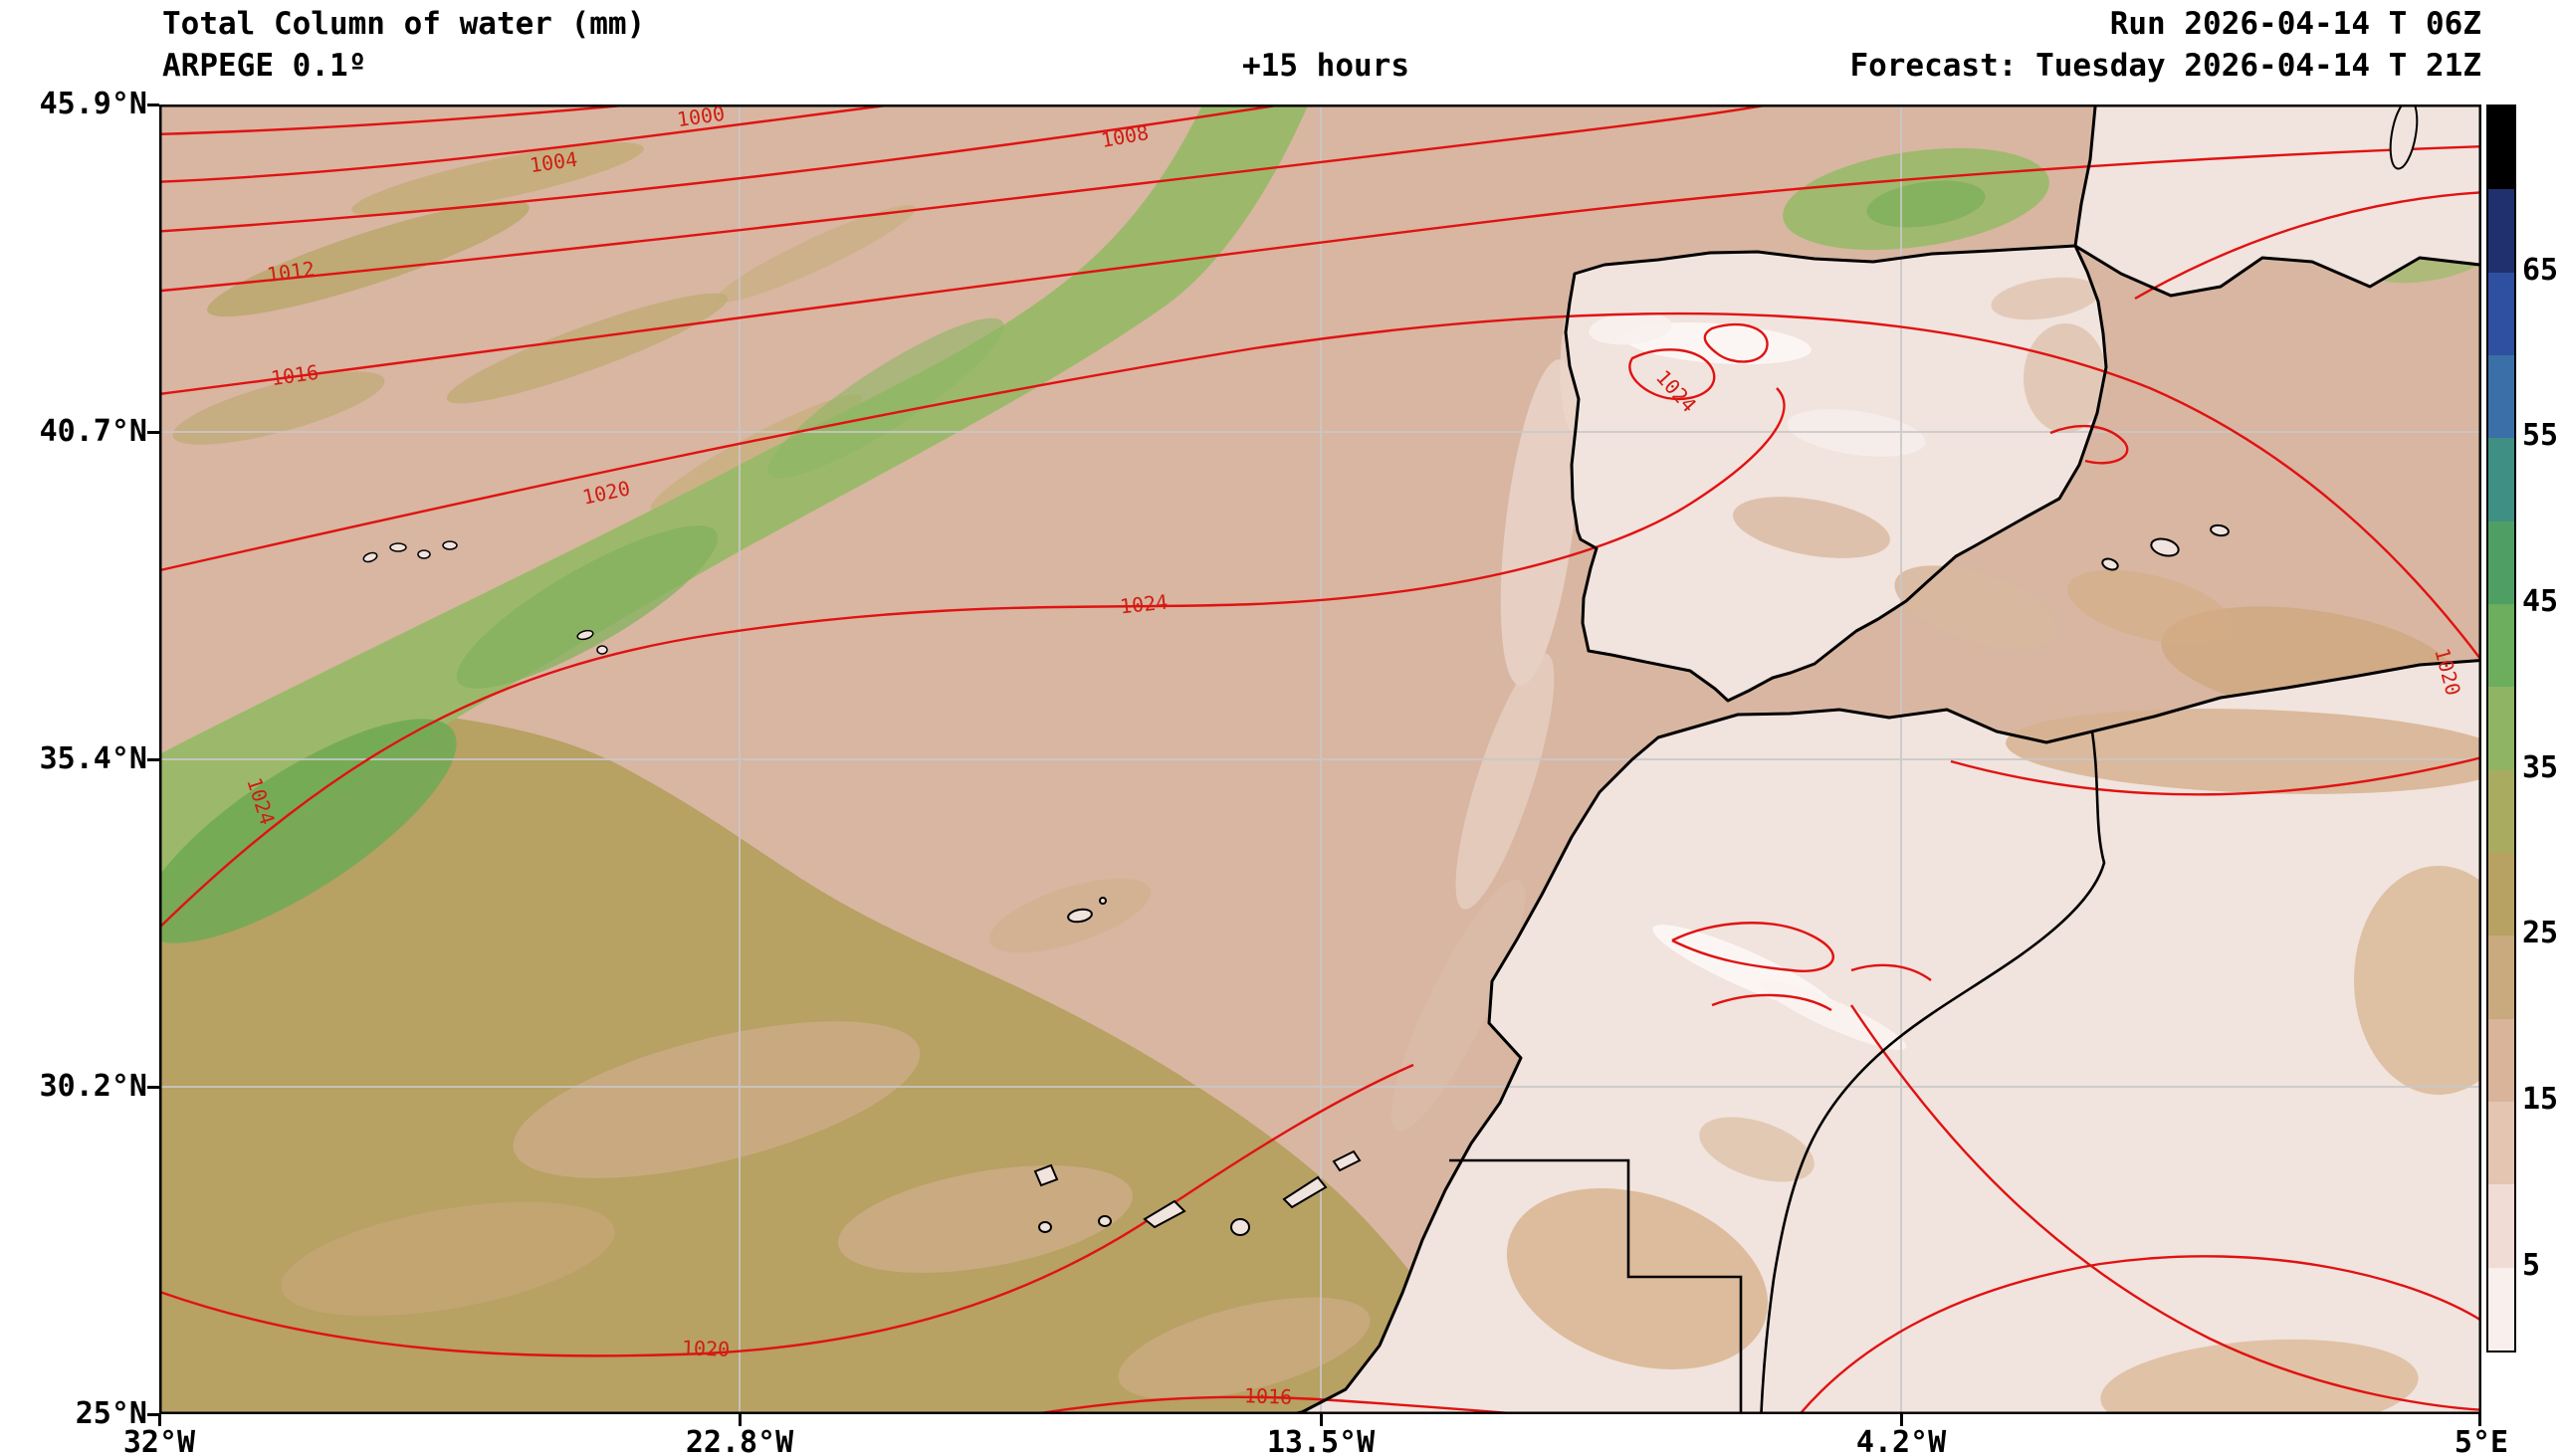  What do you see at coordinates (111, 1413) in the screenshot?
I see `y-tick-label: 25°N` at bounding box center [111, 1413].